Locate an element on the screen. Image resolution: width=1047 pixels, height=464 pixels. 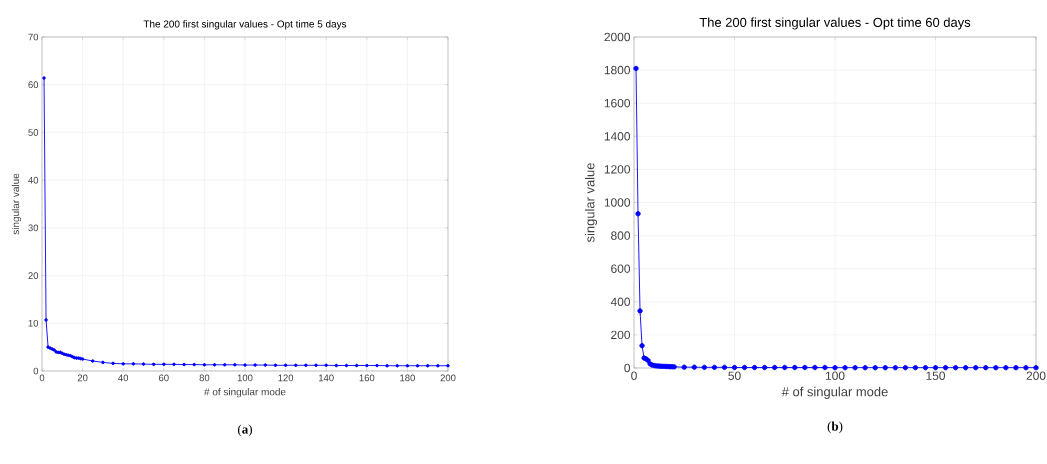
x-tick-label: 50 is located at coordinates (734, 375).